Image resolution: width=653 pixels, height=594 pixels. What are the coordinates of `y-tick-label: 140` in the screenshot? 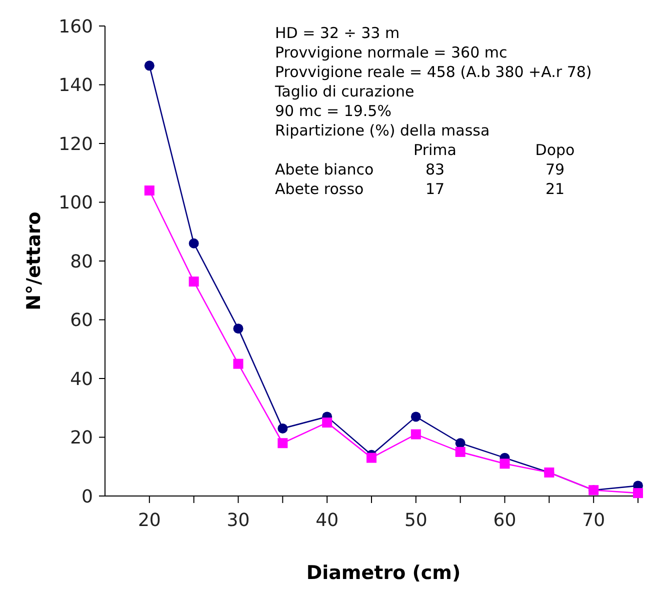 It's located at (75, 85).